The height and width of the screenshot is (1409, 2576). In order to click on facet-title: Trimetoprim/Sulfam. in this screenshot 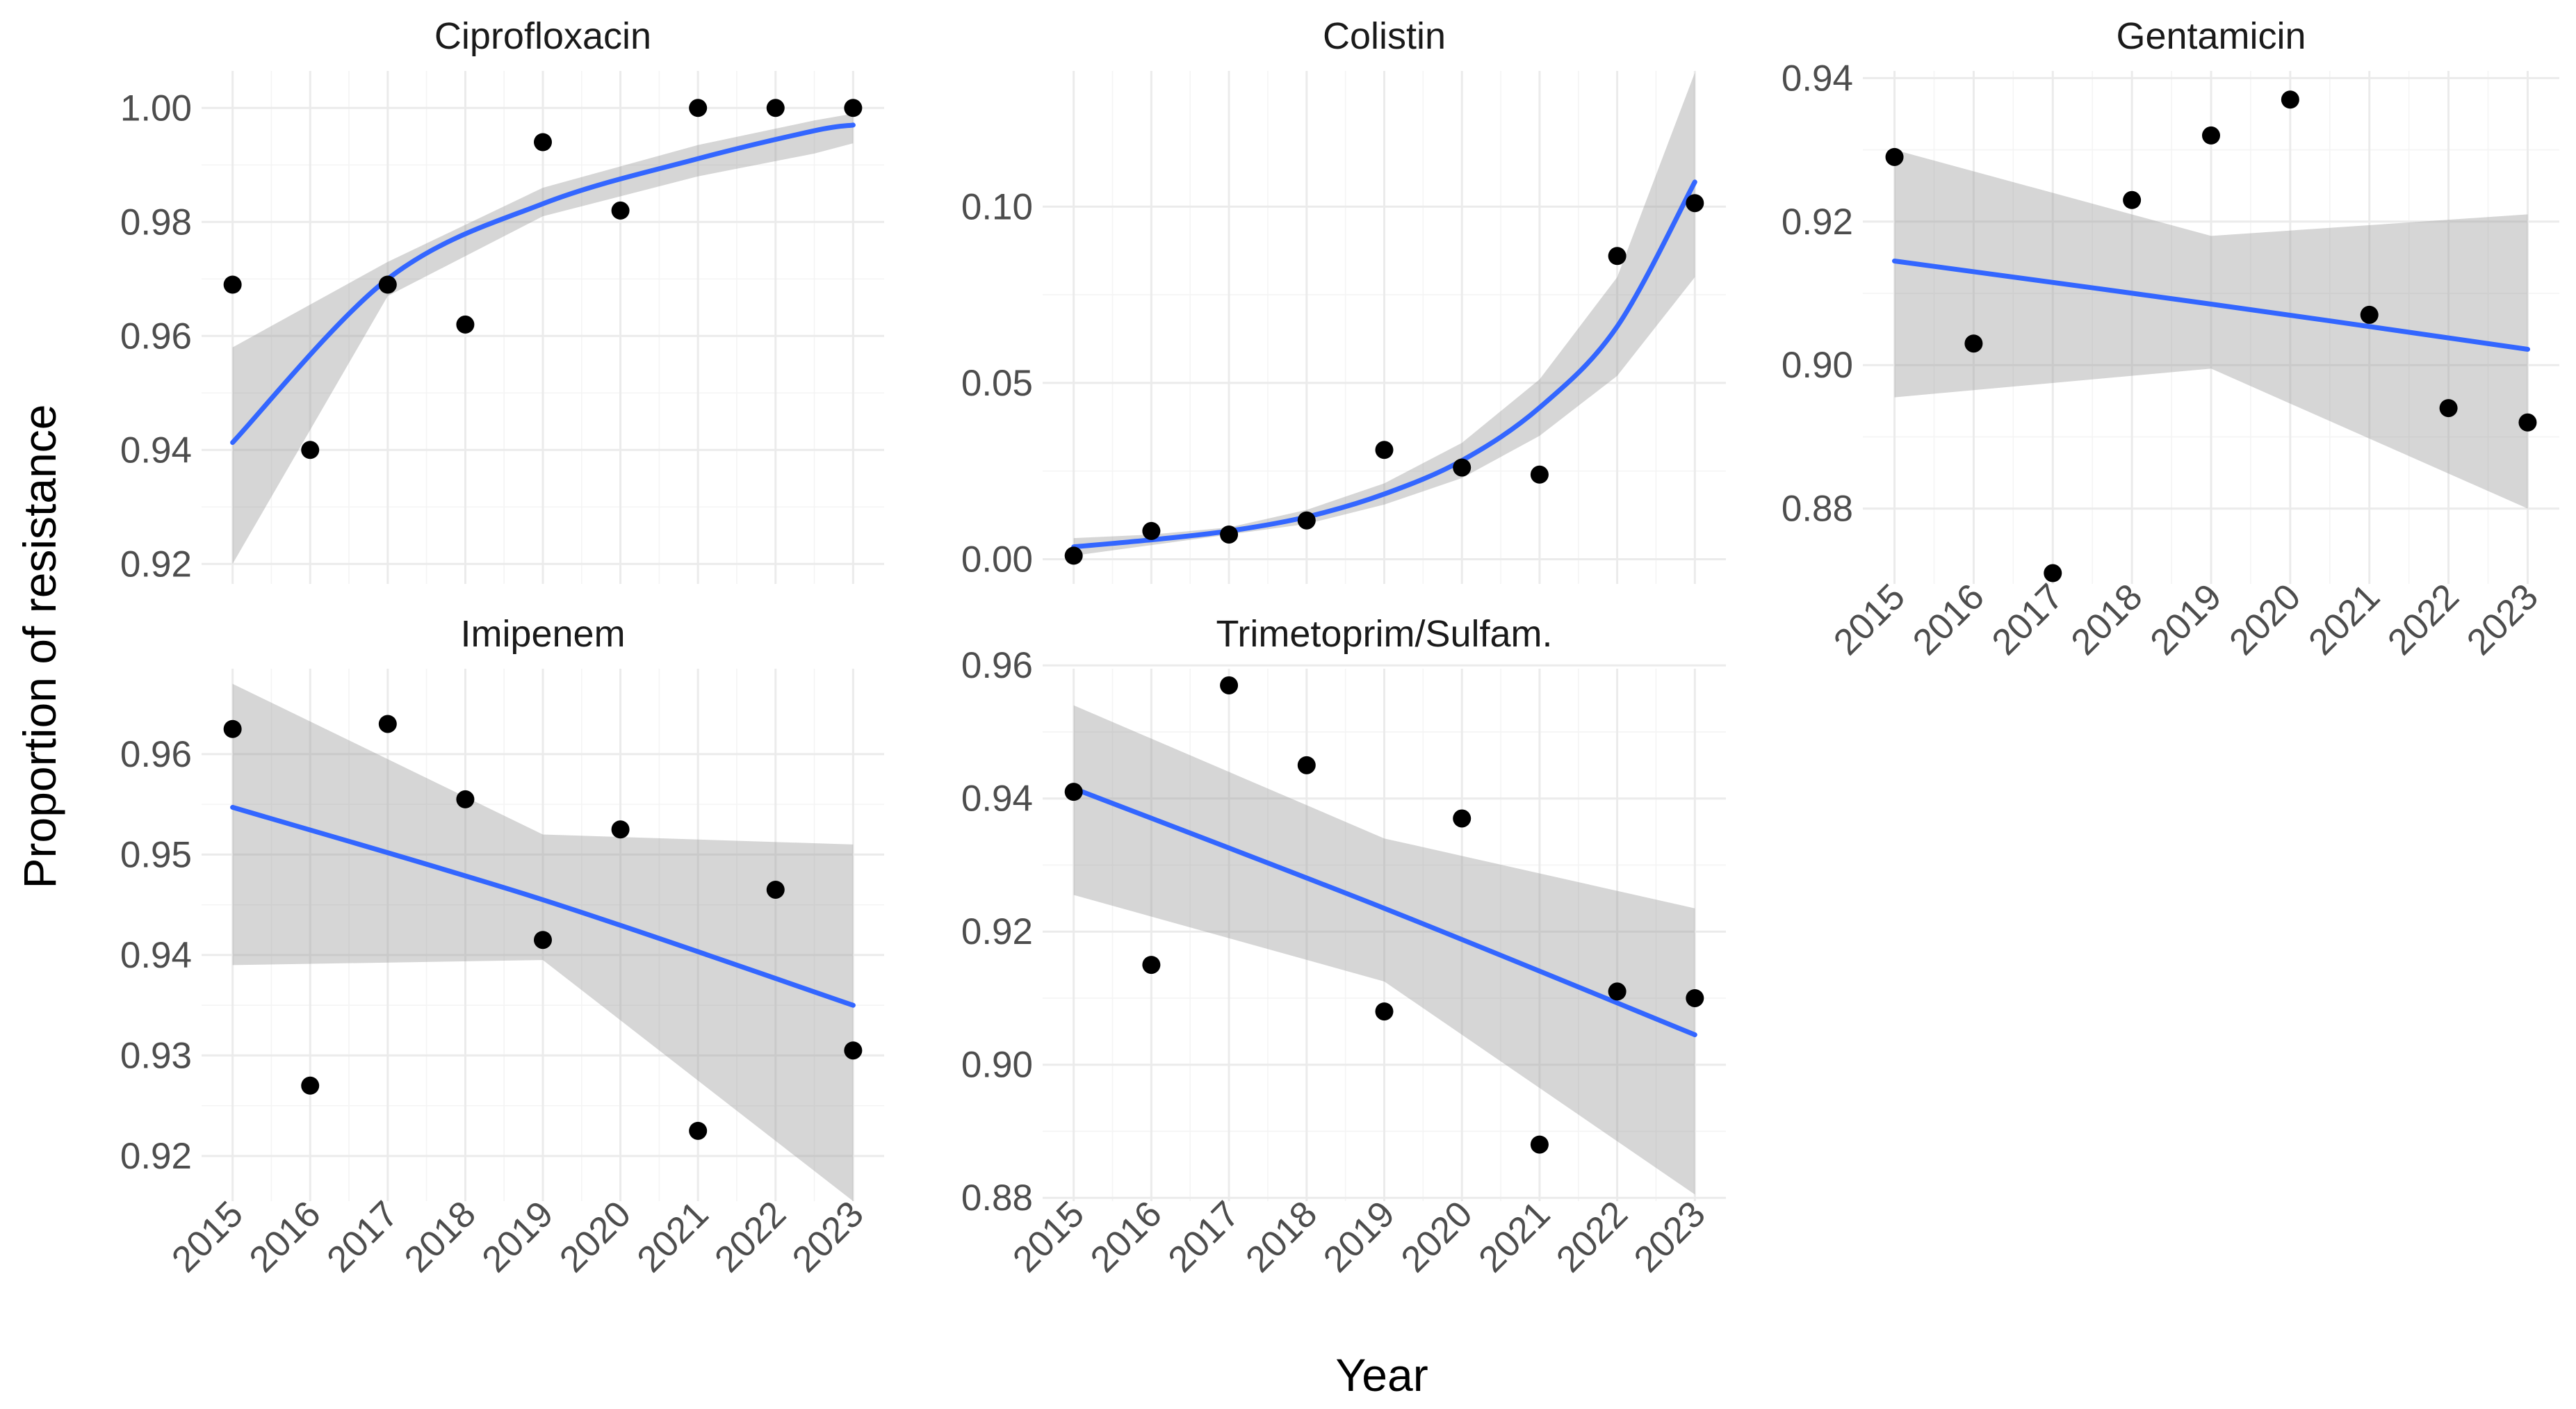, I will do `click(1384, 634)`.